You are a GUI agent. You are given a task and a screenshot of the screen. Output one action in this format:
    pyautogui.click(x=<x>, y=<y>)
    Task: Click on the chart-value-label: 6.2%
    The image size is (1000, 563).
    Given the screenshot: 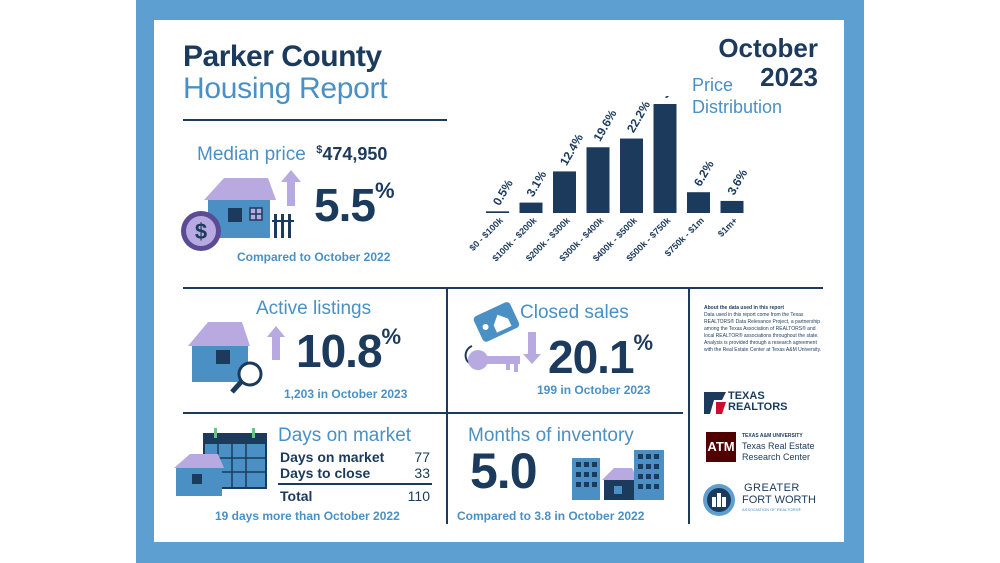 What is the action you would take?
    pyautogui.click(x=704, y=173)
    